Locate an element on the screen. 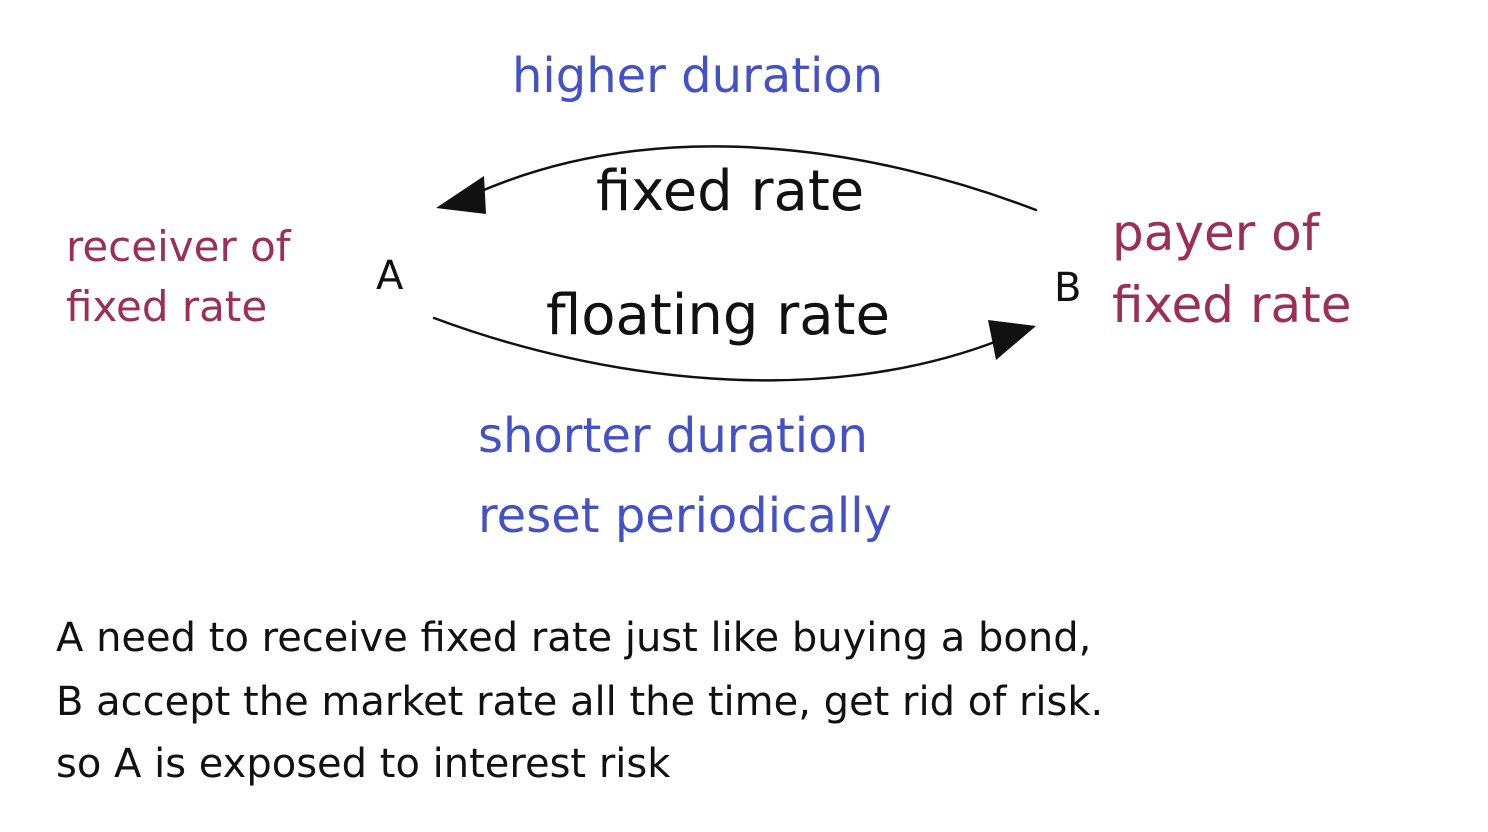 The width and height of the screenshot is (1488, 832). floating-rate-arrow-line is located at coordinates (717, 349).